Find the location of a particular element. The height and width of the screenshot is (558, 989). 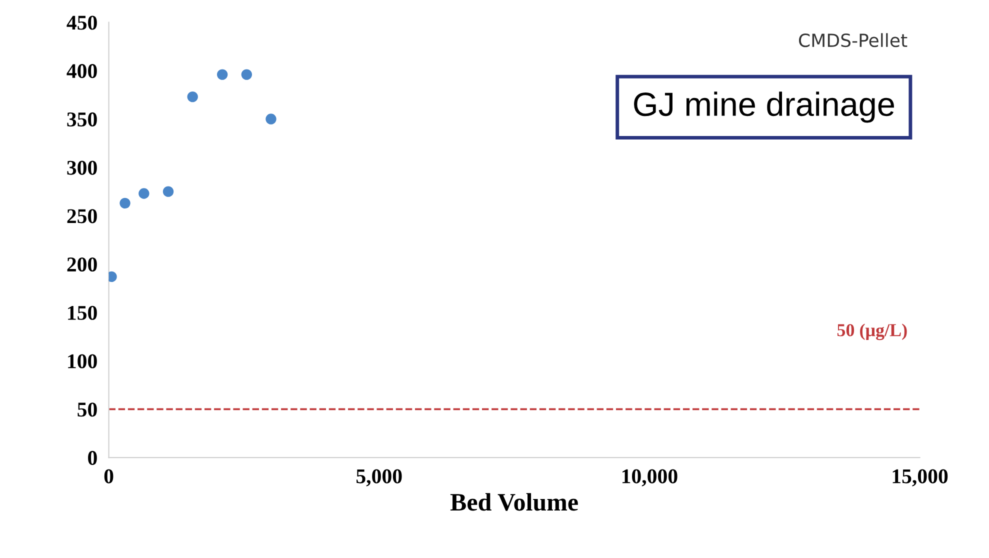

annotation: GJ mine drainage is located at coordinates (764, 107).